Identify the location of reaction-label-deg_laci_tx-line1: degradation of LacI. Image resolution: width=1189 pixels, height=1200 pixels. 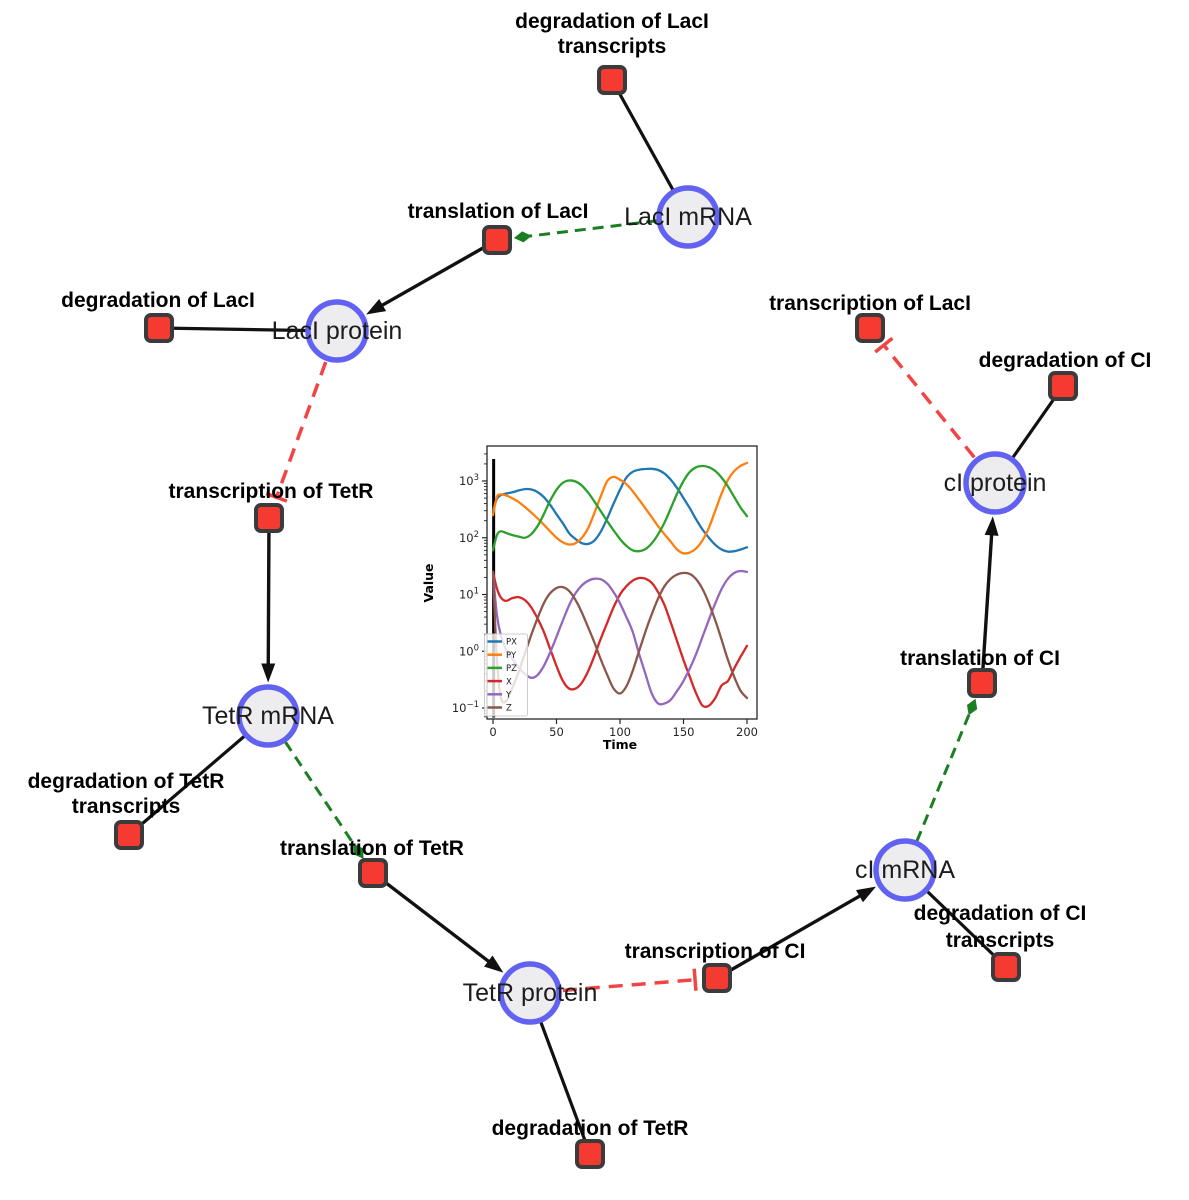
(612, 21).